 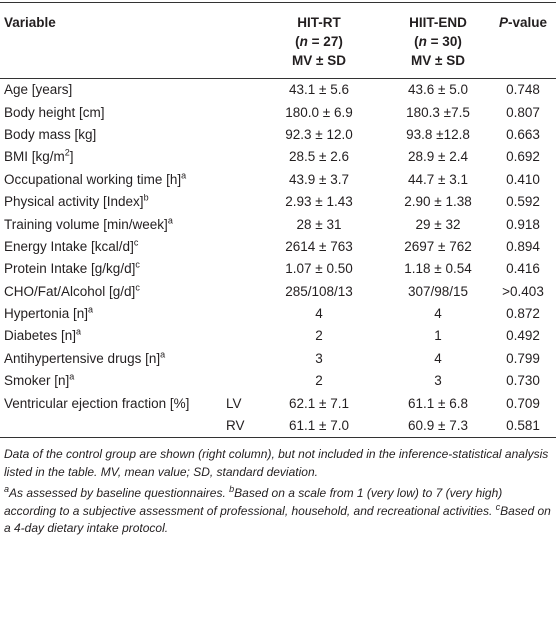 I want to click on label-text: Training volume [min/week], so click(x=86, y=224).